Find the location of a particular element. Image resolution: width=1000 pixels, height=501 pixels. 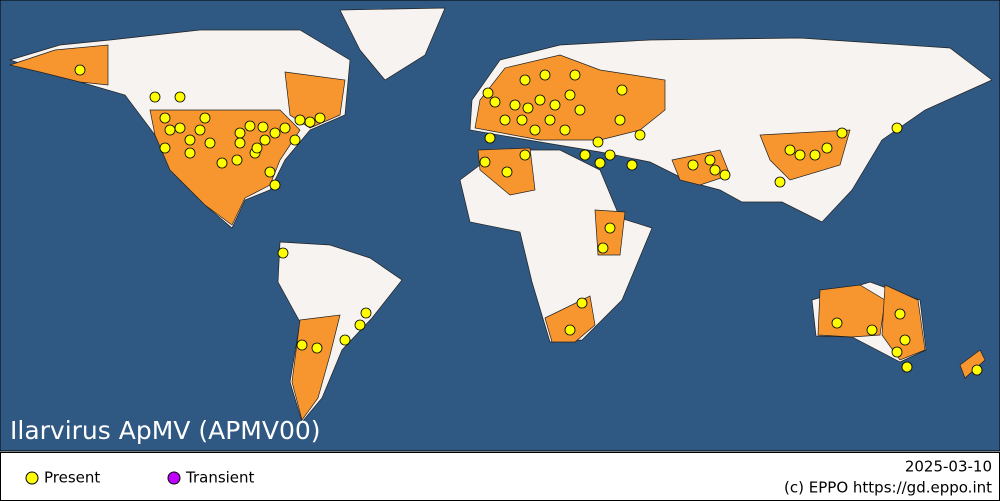

legend-swatch-transient is located at coordinates (174, 478).